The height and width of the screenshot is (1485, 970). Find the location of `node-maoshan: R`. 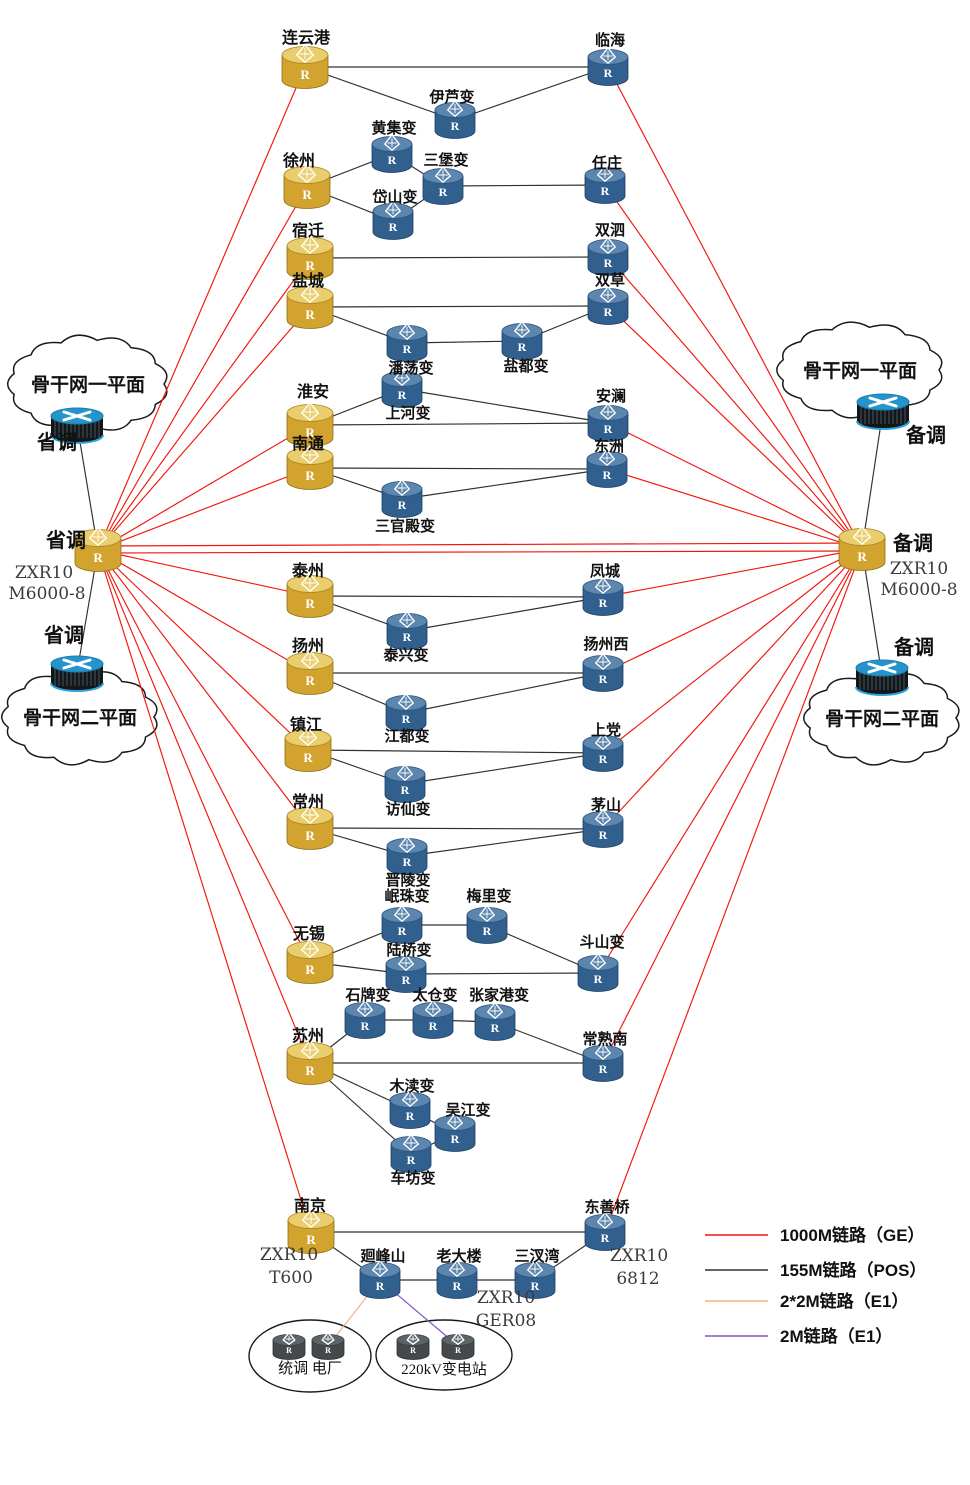

node-maoshan: R is located at coordinates (603, 828).